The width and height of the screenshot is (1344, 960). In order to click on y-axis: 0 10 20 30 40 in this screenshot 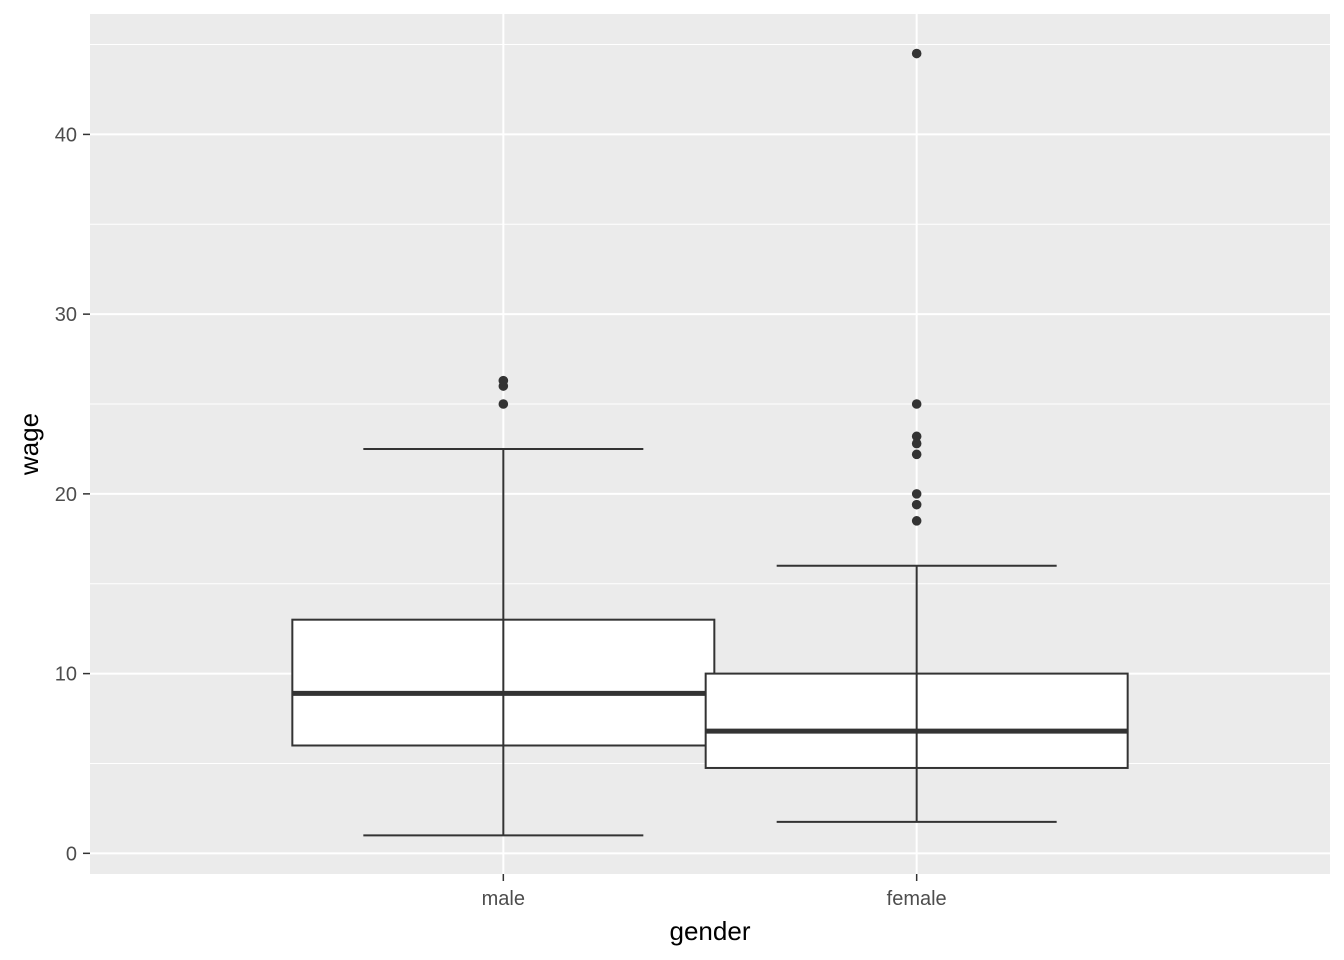, I will do `click(72, 494)`.